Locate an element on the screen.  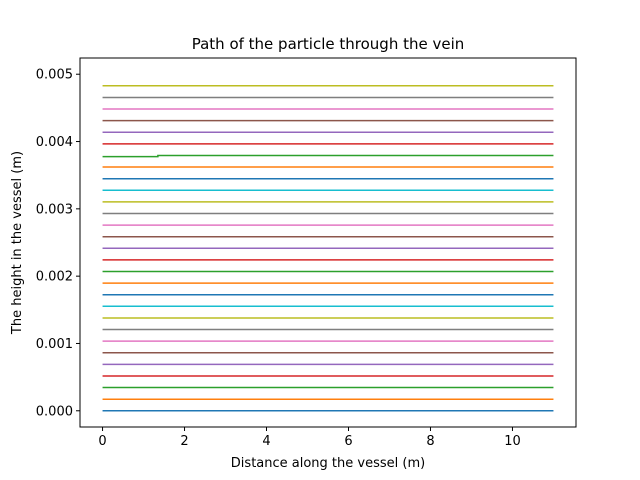
y-tick-label: 0.000 is located at coordinates (54, 411).